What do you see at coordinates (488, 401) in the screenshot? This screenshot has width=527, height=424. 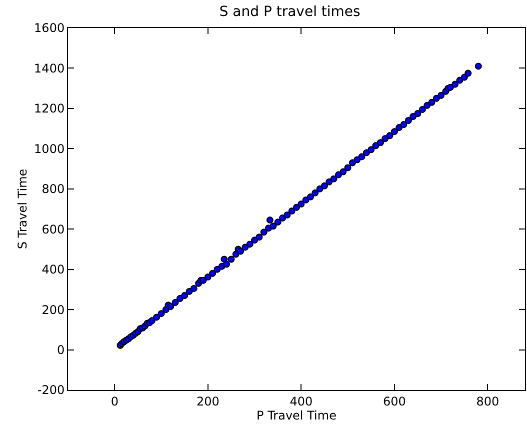 I see `x-tick-label: 800` at bounding box center [488, 401].